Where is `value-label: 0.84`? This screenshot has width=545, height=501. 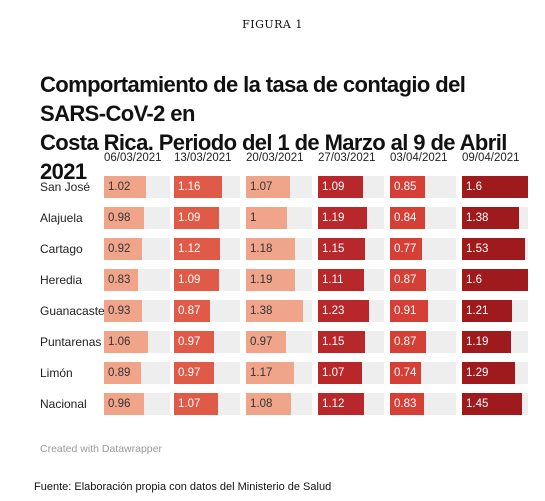
value-label: 0.84 is located at coordinates (405, 218).